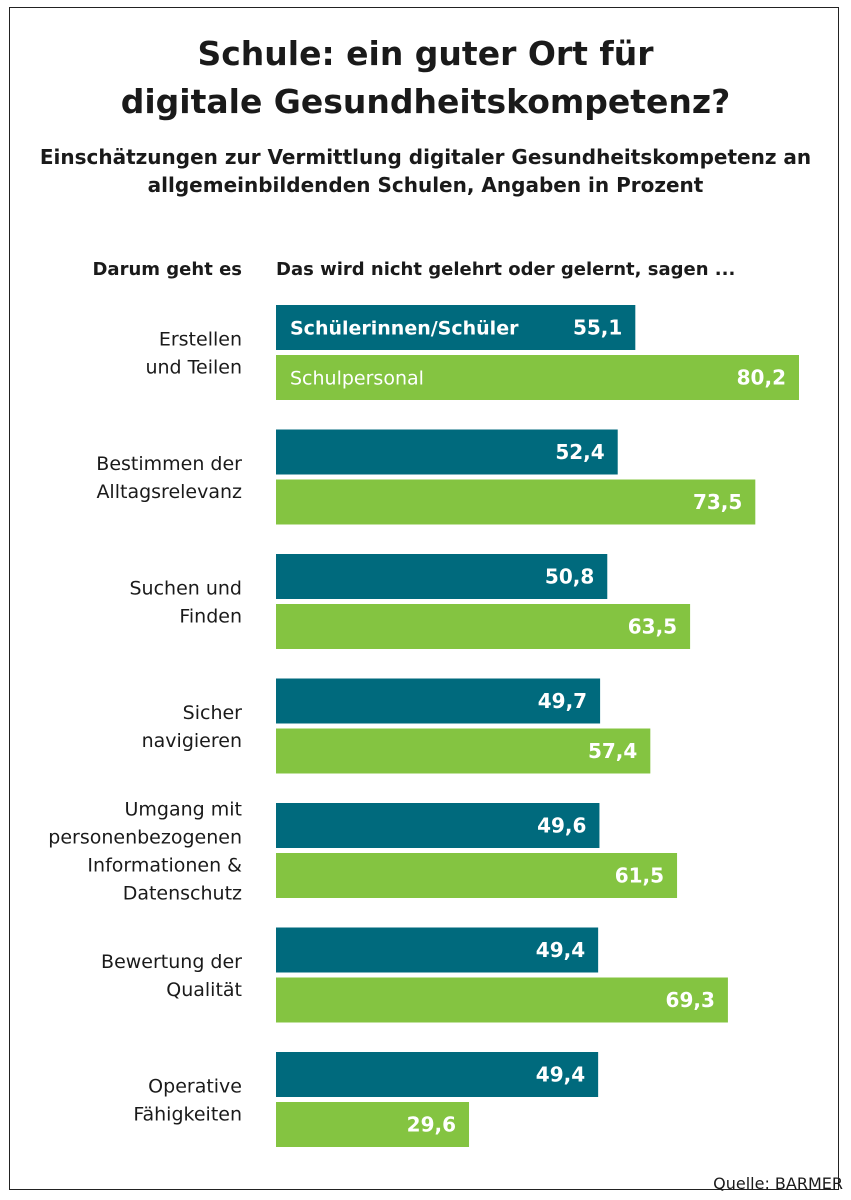 Image resolution: width=851 pixels, height=1200 pixels. What do you see at coordinates (639, 876) in the screenshot?
I see `data-label: 61,5` at bounding box center [639, 876].